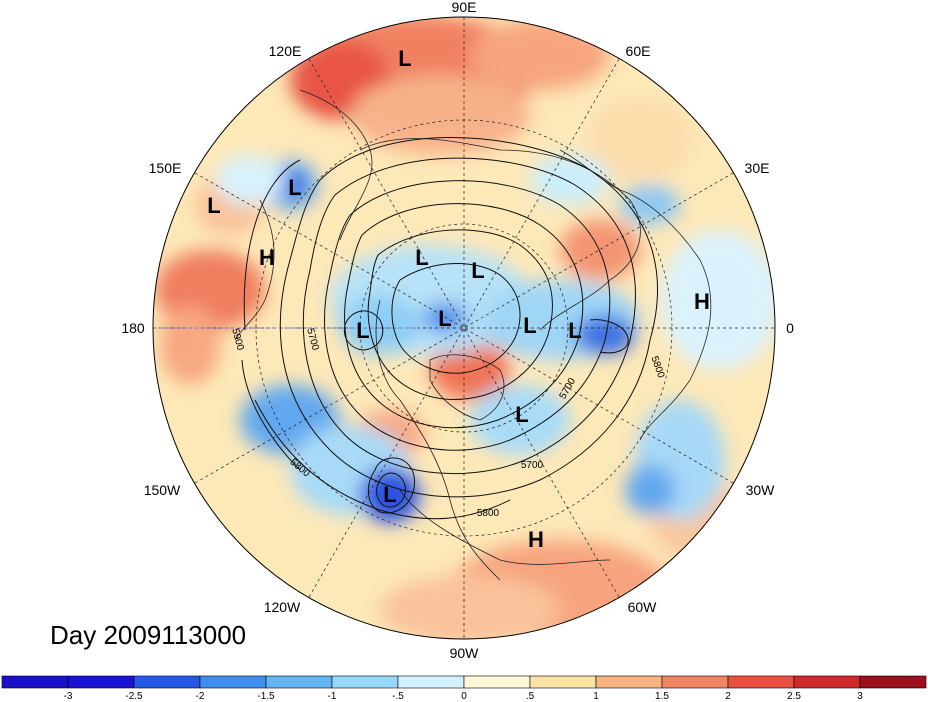 This screenshot has height=702, width=928. I want to click on colorbar-tick-label: -1, so click(332, 696).